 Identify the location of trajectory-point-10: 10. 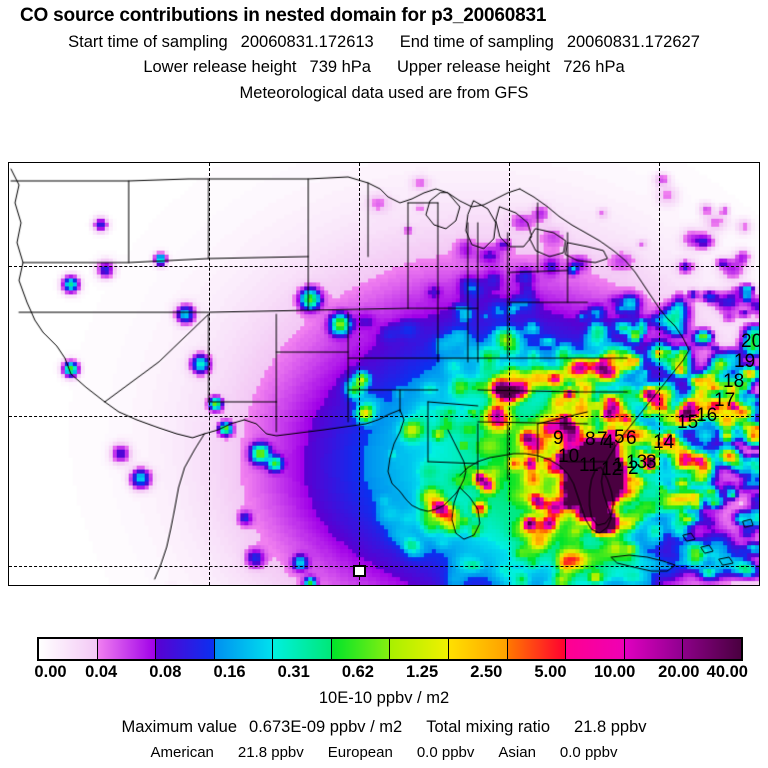
(569, 456).